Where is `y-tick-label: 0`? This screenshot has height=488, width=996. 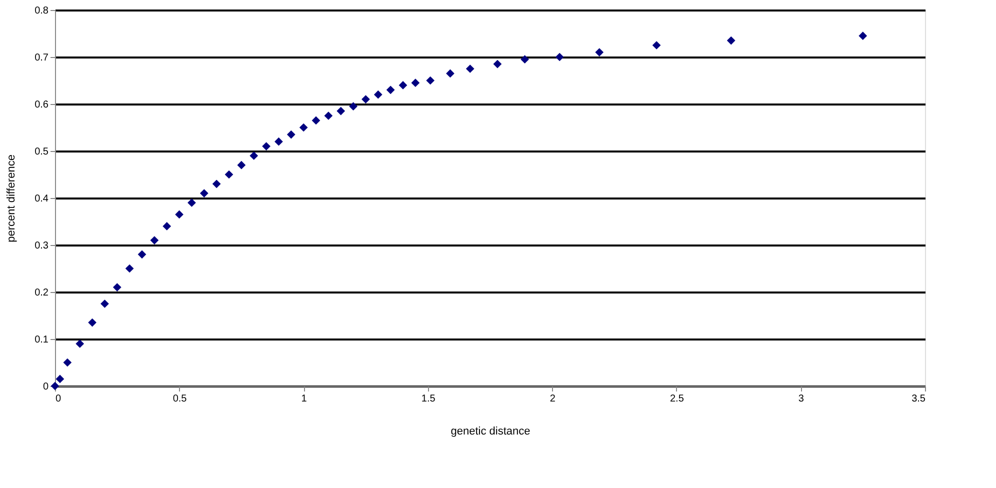 y-tick-label: 0 is located at coordinates (45, 387).